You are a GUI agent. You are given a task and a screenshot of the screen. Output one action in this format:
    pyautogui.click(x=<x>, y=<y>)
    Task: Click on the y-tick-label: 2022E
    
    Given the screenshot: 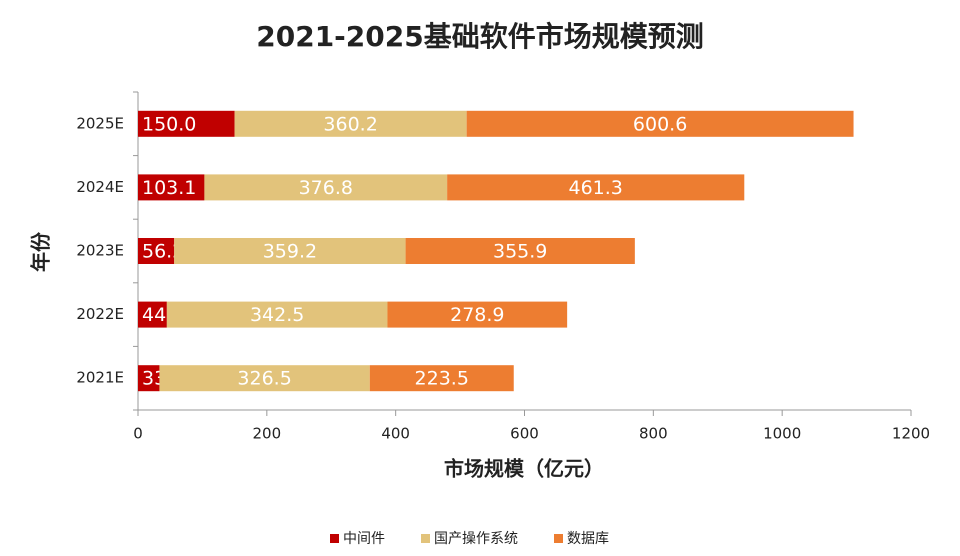 What is the action you would take?
    pyautogui.click(x=100, y=314)
    